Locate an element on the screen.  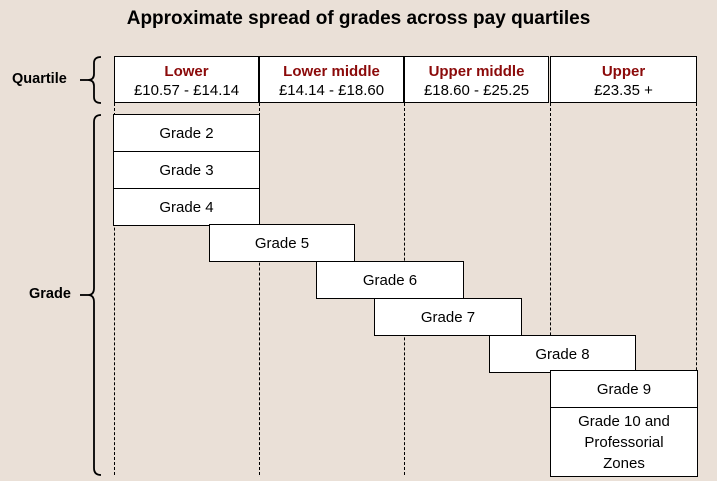
grade-label: Grade 4 is located at coordinates (186, 207).